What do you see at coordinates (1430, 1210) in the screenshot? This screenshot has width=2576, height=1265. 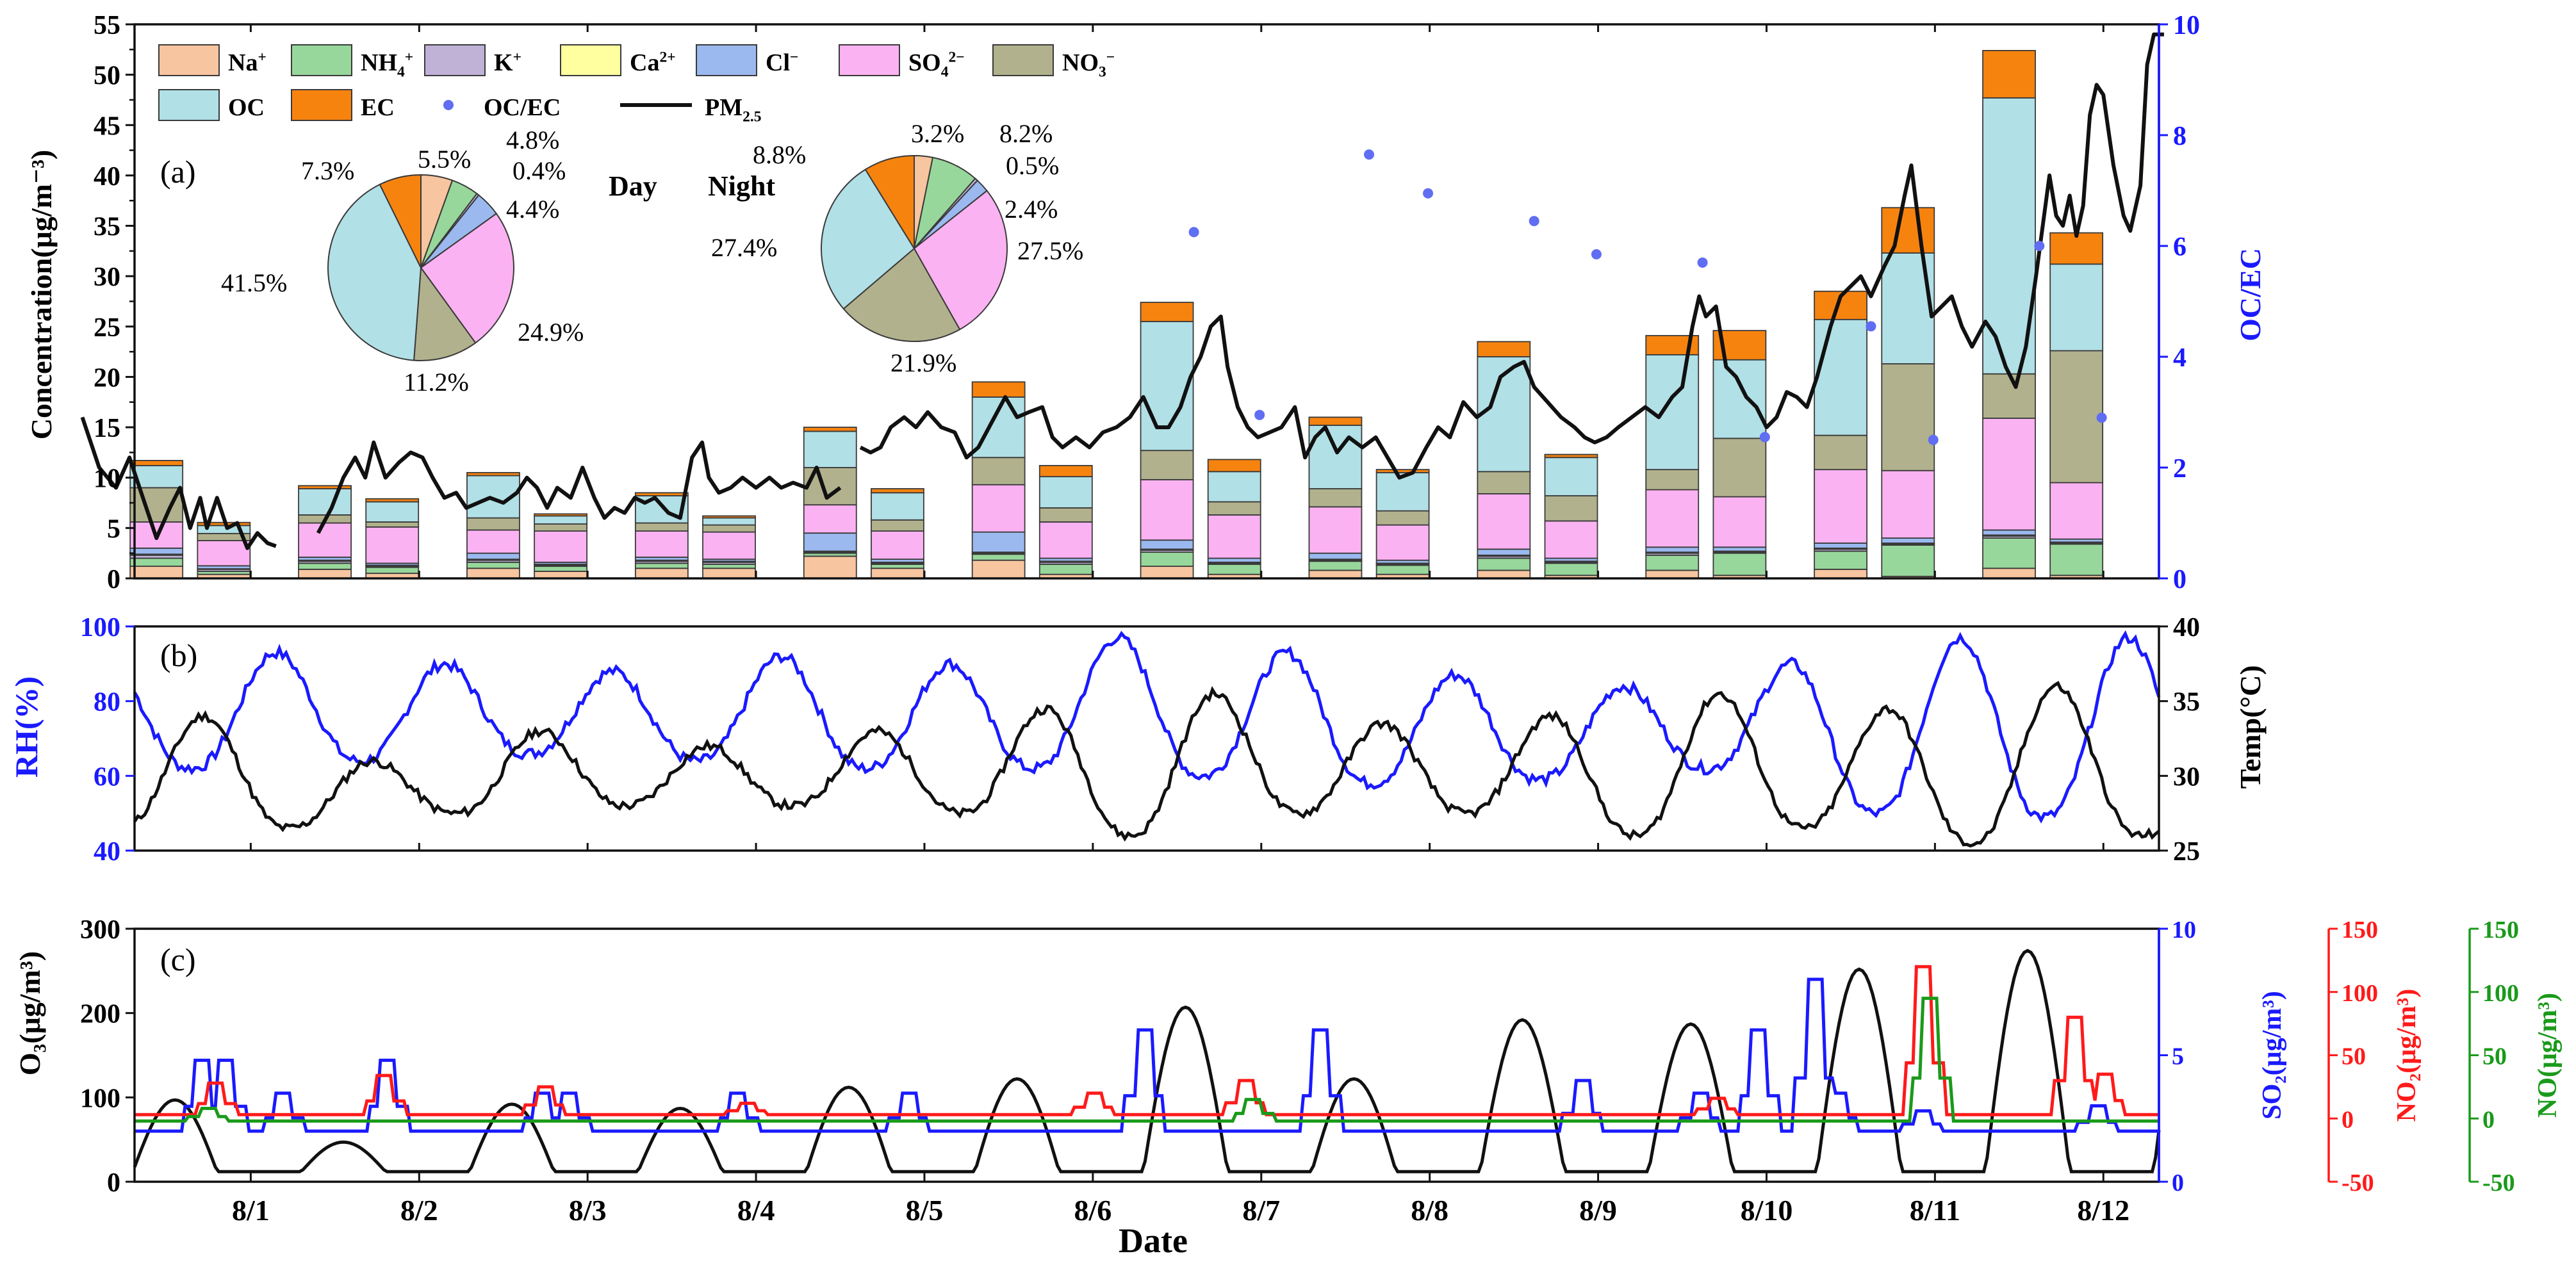 I see `x-tick-label: 8/8` at bounding box center [1430, 1210].